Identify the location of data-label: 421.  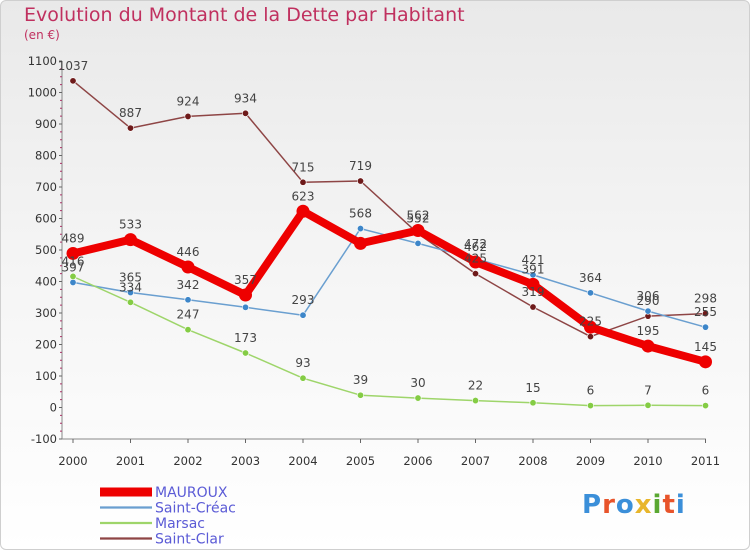
(533, 260).